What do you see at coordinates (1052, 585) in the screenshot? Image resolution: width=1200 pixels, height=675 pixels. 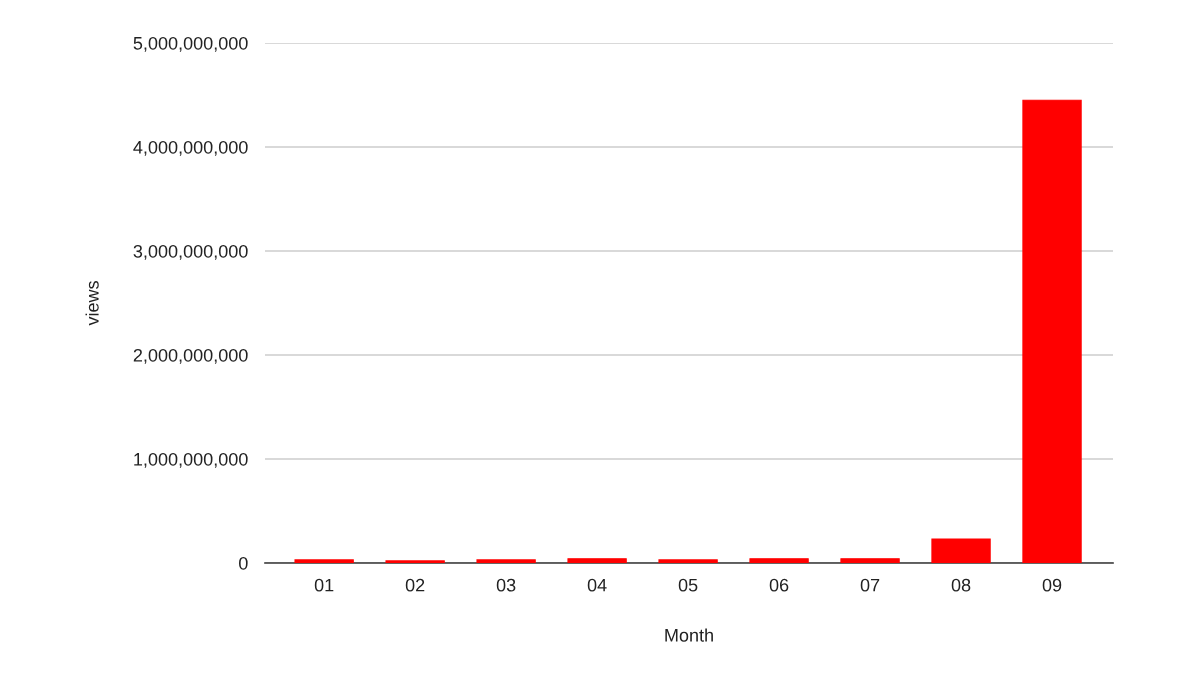 I see `x-tick-label: 09` at bounding box center [1052, 585].